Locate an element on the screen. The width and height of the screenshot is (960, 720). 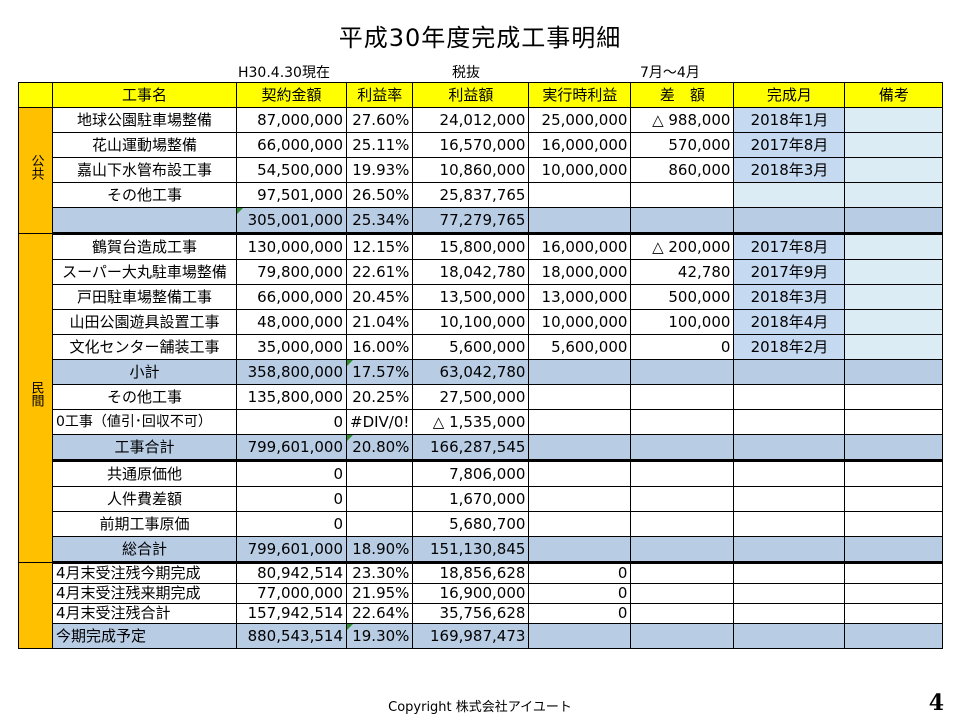
row-contract: 305,001,000 is located at coordinates (291, 221).